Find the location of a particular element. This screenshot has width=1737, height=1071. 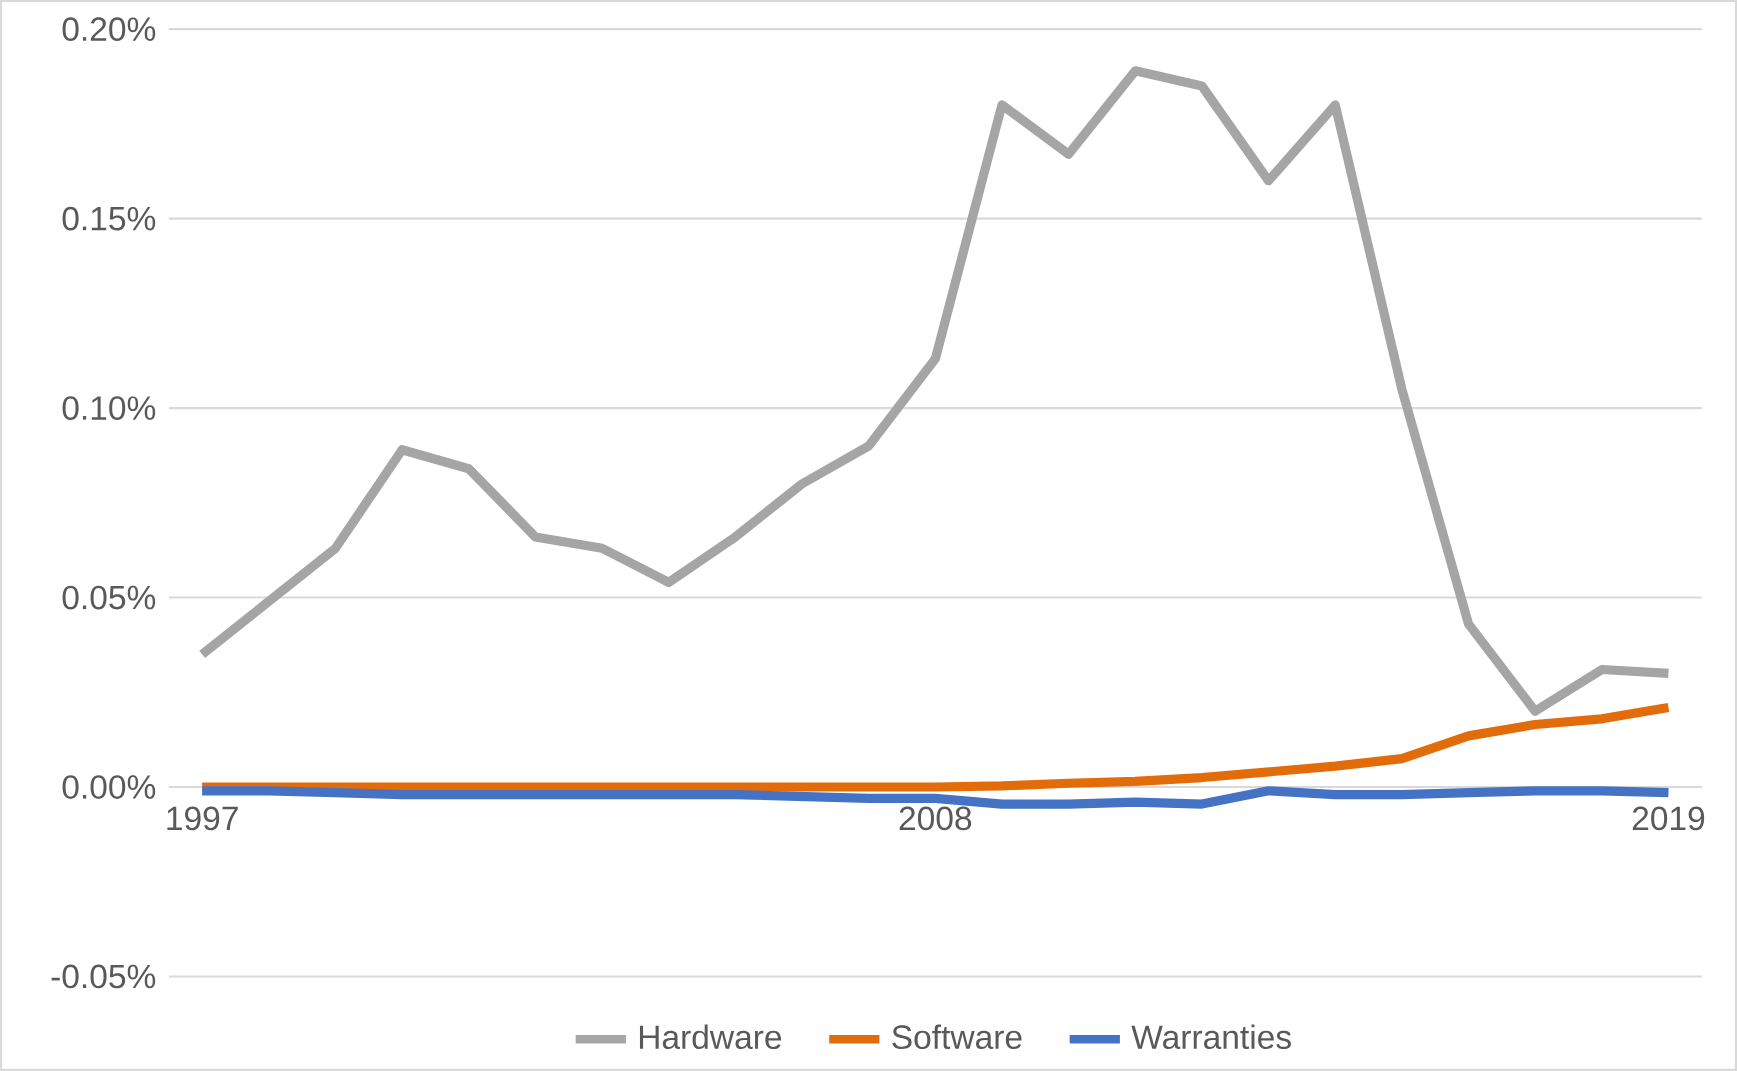

y-tick-label: 0.15% is located at coordinates (109, 218).